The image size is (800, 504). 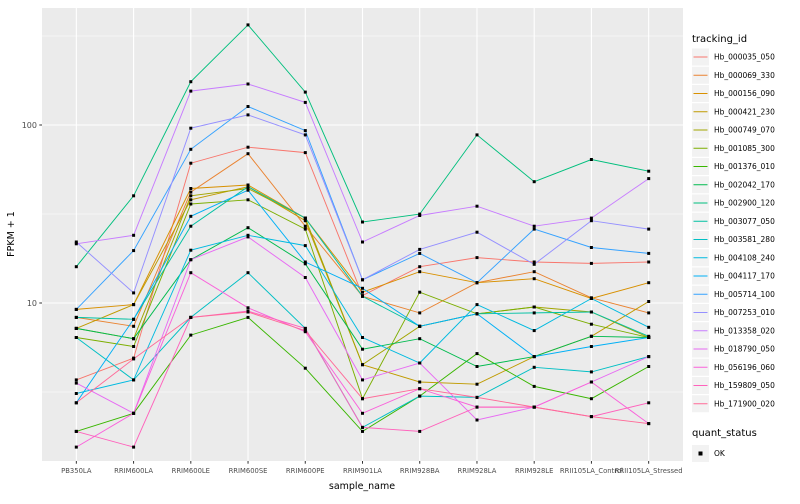 I want to click on legend-label-Hb_000749_070: Hb_000749_070, so click(x=744, y=130).